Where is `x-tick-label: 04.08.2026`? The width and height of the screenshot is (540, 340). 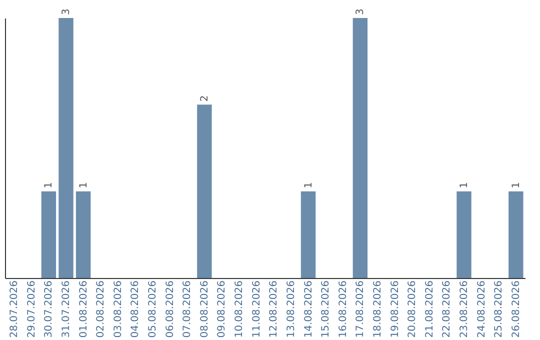
x-tick-label: 04.08.2026 is located at coordinates (136, 309).